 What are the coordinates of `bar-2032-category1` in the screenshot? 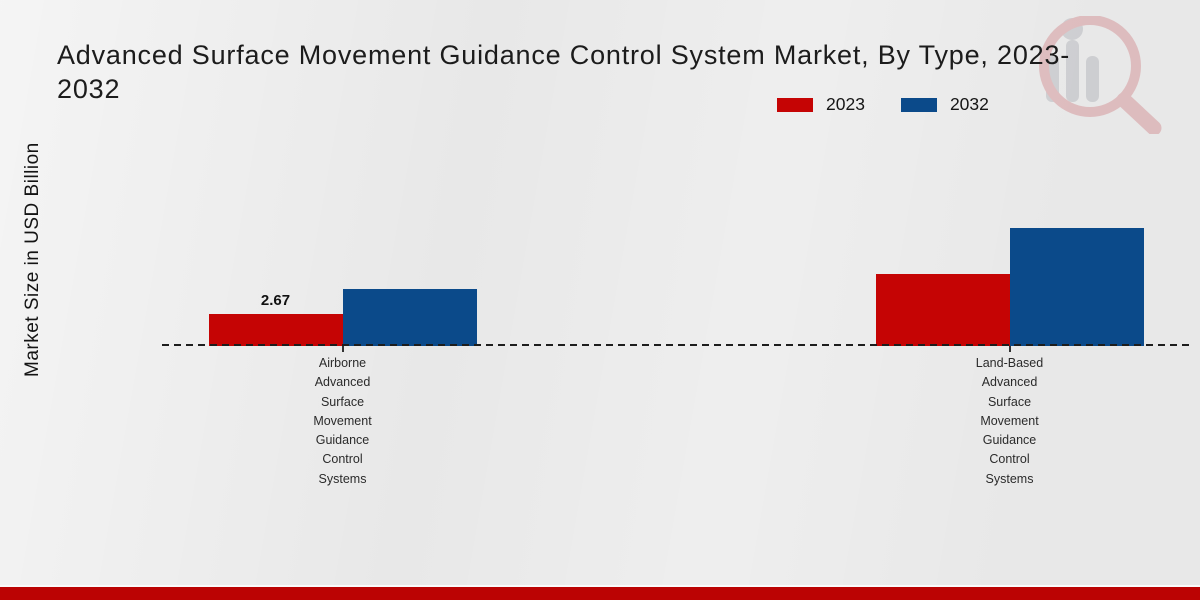 It's located at (1076, 287).